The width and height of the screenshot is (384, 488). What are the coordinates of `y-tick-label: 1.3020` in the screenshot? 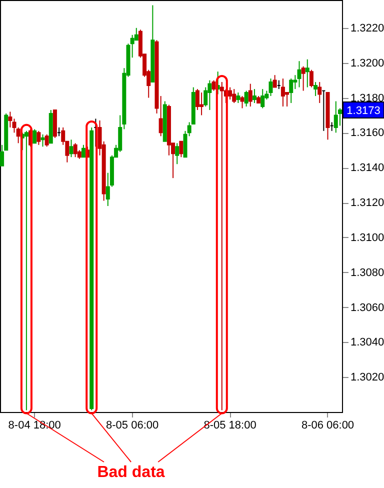 It's located at (367, 378).